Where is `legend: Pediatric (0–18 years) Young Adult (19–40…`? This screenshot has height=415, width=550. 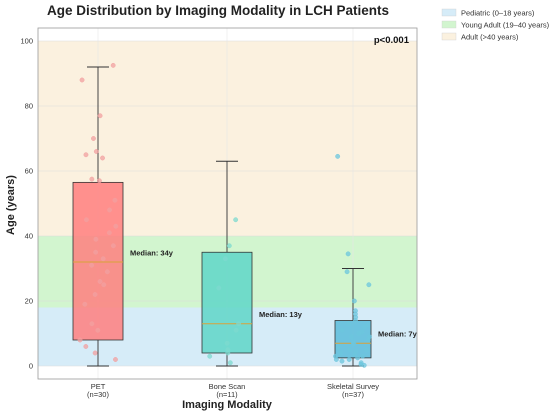 legend: Pediatric (0–18 years) Young Adult (19–40… is located at coordinates (495, 25).